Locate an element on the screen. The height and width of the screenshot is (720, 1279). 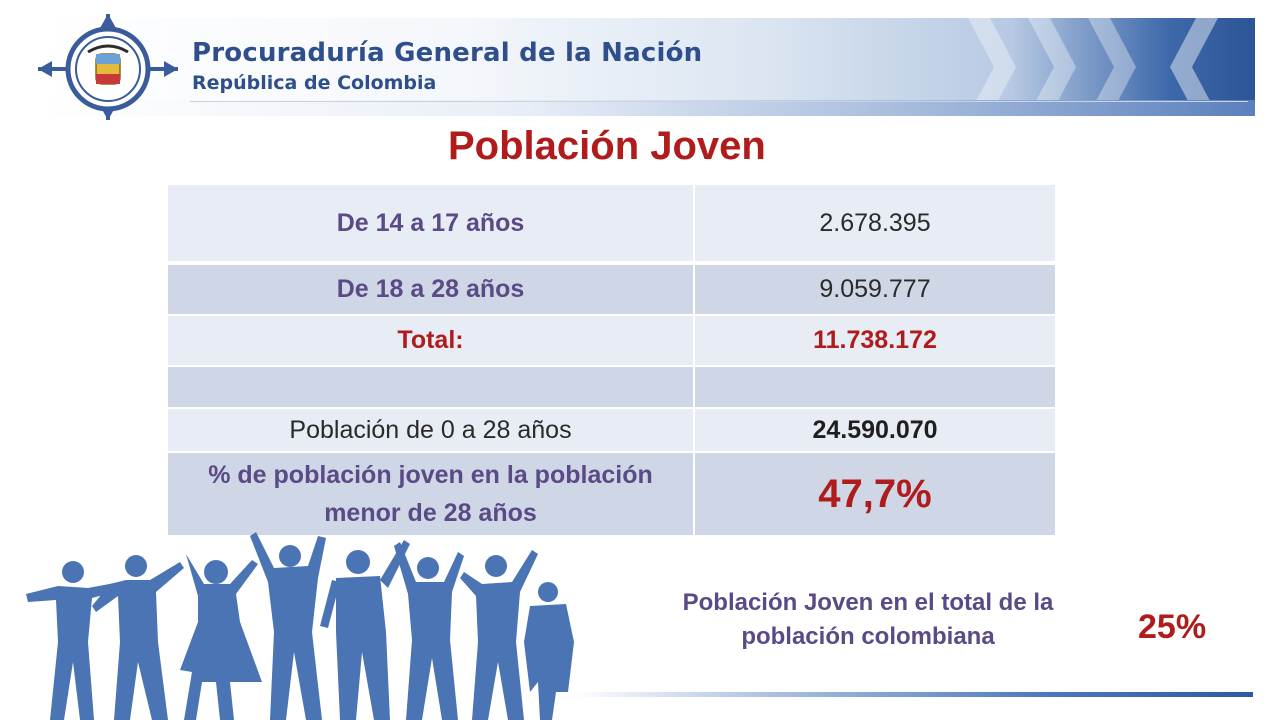
total-label: Total: is located at coordinates (431, 341).